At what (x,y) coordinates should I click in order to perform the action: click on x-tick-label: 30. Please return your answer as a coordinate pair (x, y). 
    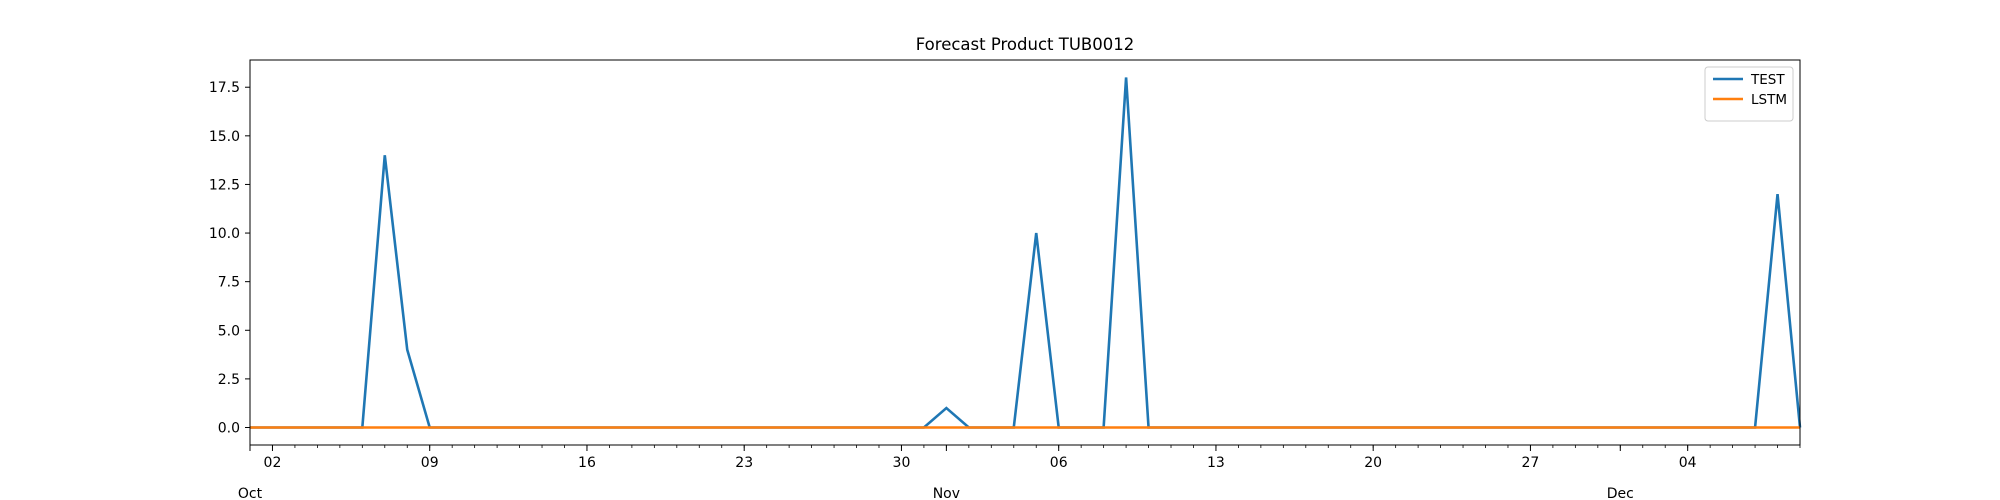
    Looking at the image, I should click on (902, 463).